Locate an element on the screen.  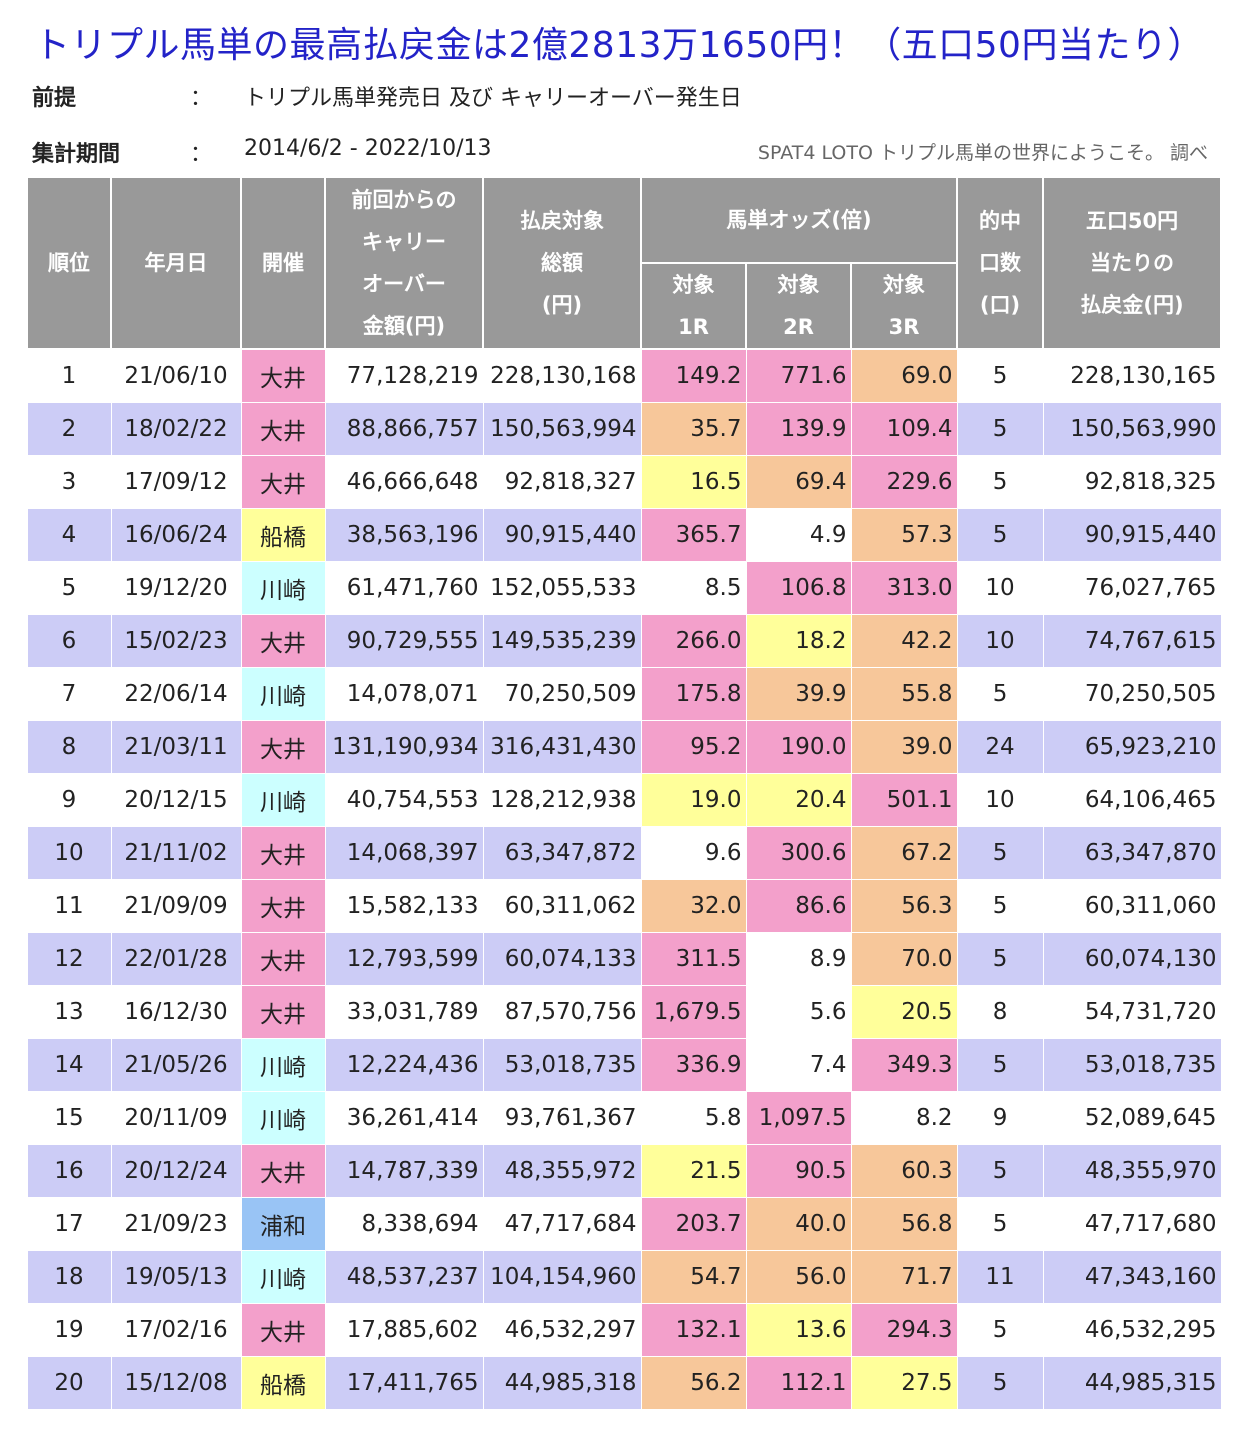
carryover-cell: 8,338,694 is located at coordinates (404, 1224).